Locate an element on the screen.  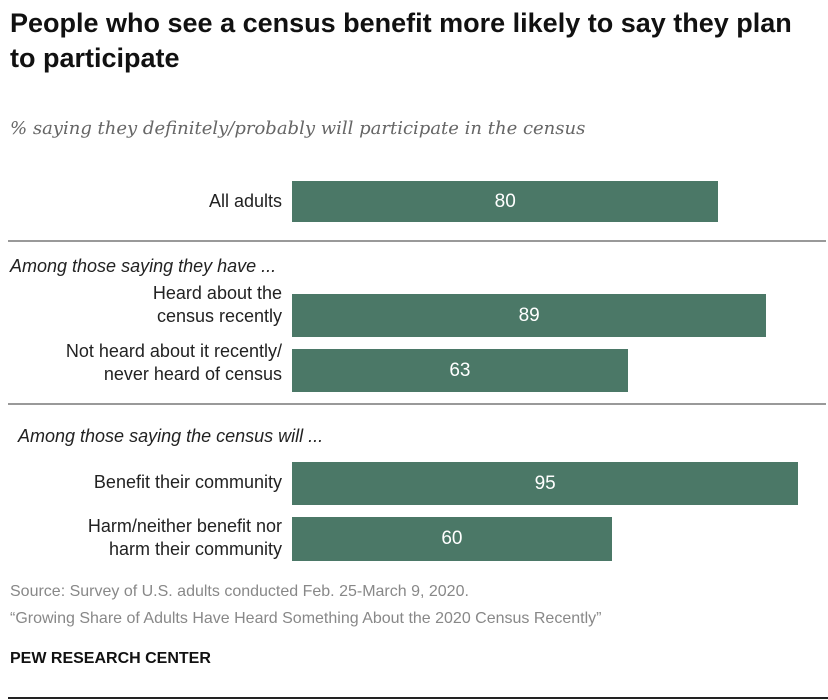
data-label: 89 is located at coordinates (529, 315).